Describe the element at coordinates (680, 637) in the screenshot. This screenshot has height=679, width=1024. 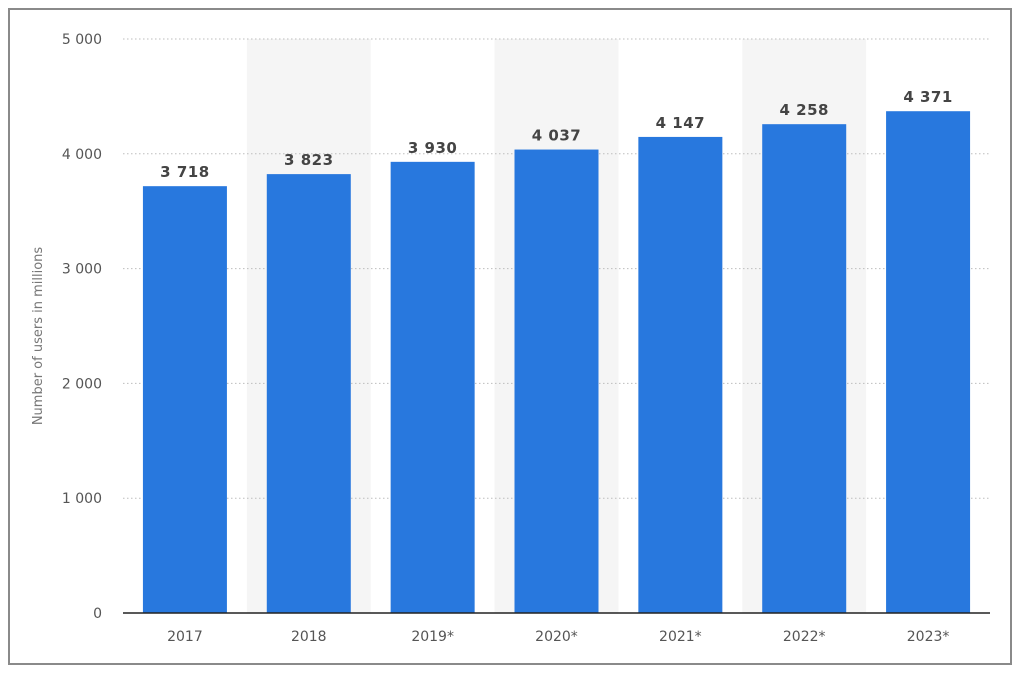
I see `x-tick-label: 2021*` at that location.